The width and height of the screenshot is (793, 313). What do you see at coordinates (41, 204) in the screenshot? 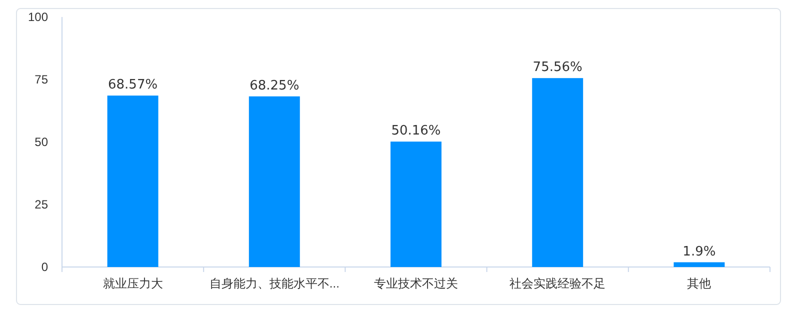
I see `y-tick-label: 25` at bounding box center [41, 204].